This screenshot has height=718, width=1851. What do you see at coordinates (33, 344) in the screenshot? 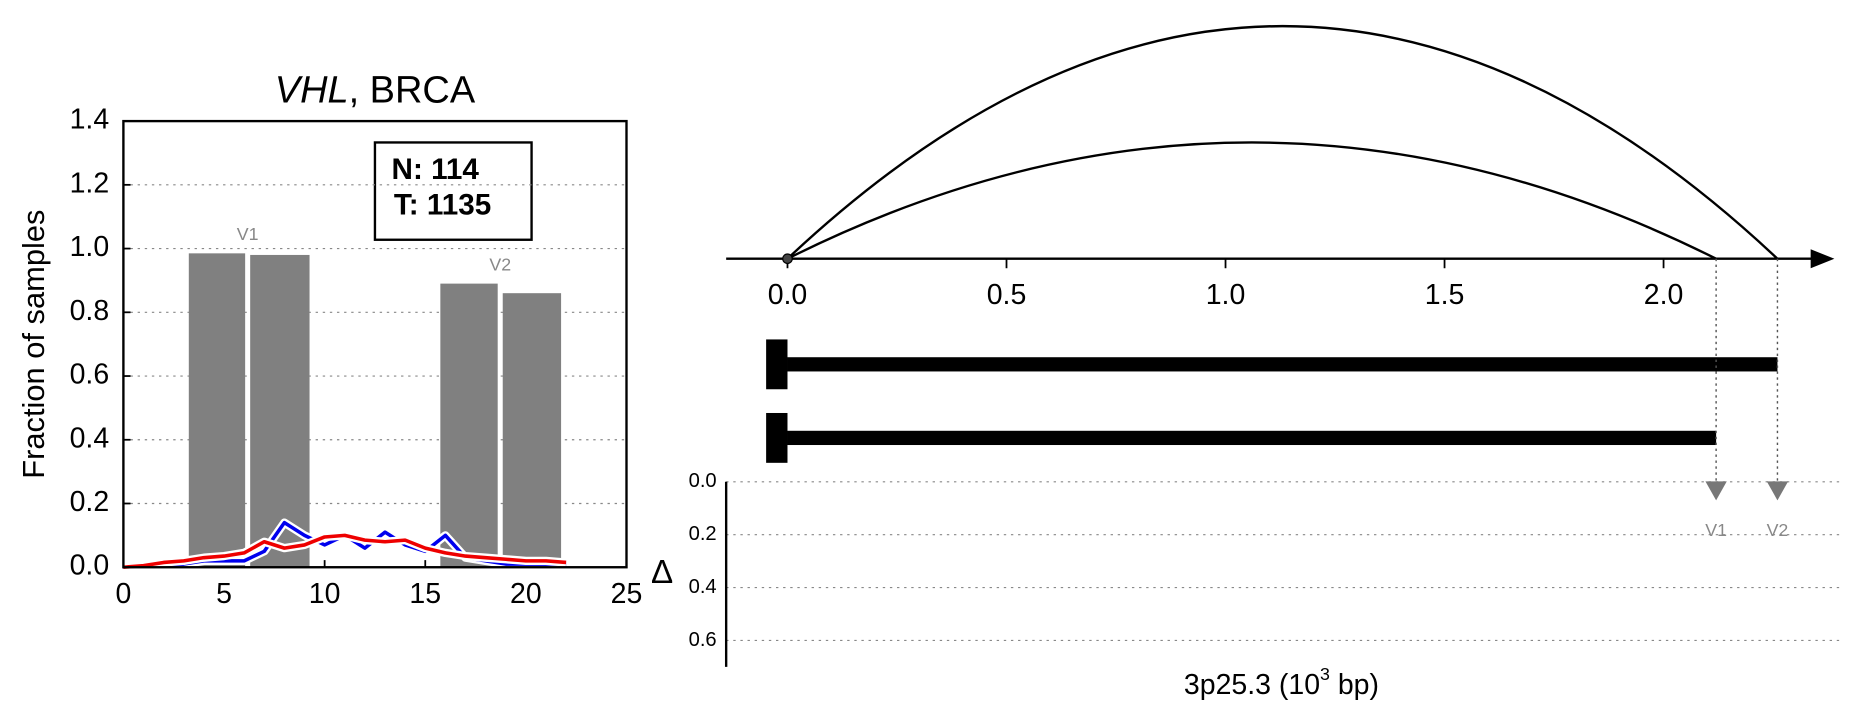
I see `y-axis-label: Fraction of samples` at bounding box center [33, 344].